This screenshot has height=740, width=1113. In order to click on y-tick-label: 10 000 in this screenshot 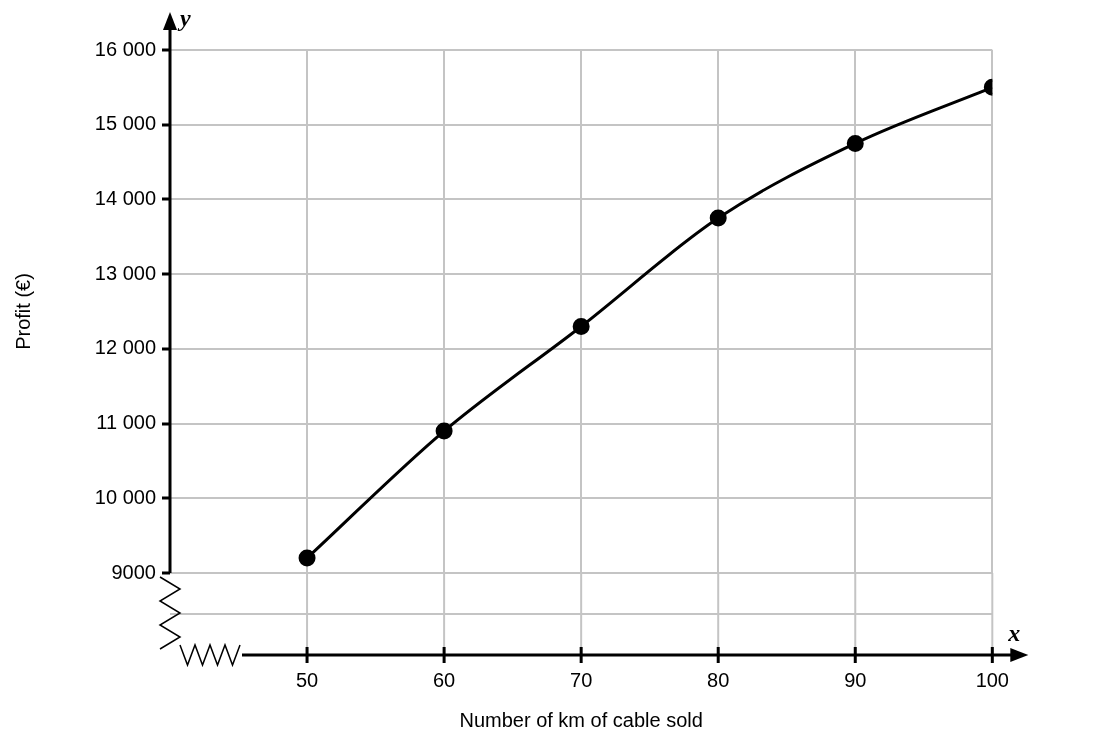, I will do `click(125, 496)`.